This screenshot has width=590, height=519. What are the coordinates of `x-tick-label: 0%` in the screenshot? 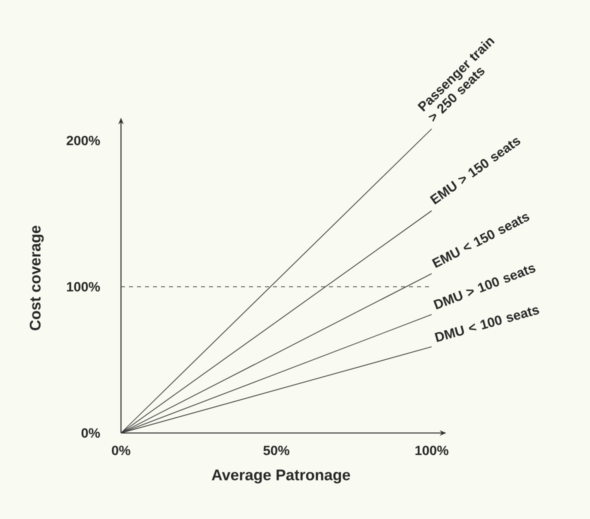 It's located at (121, 451).